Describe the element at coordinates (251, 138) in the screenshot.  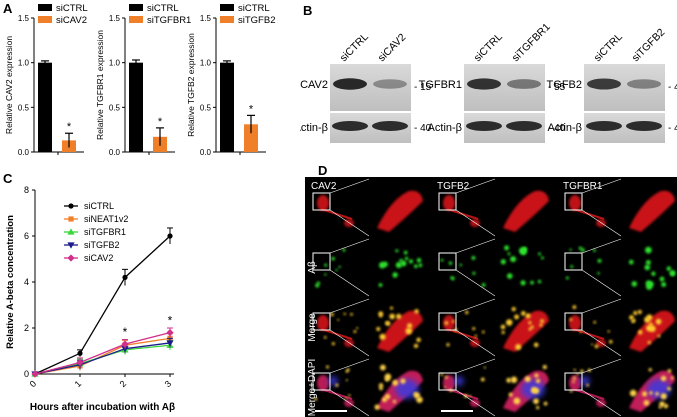
I see `bar-siTGFB2` at that location.